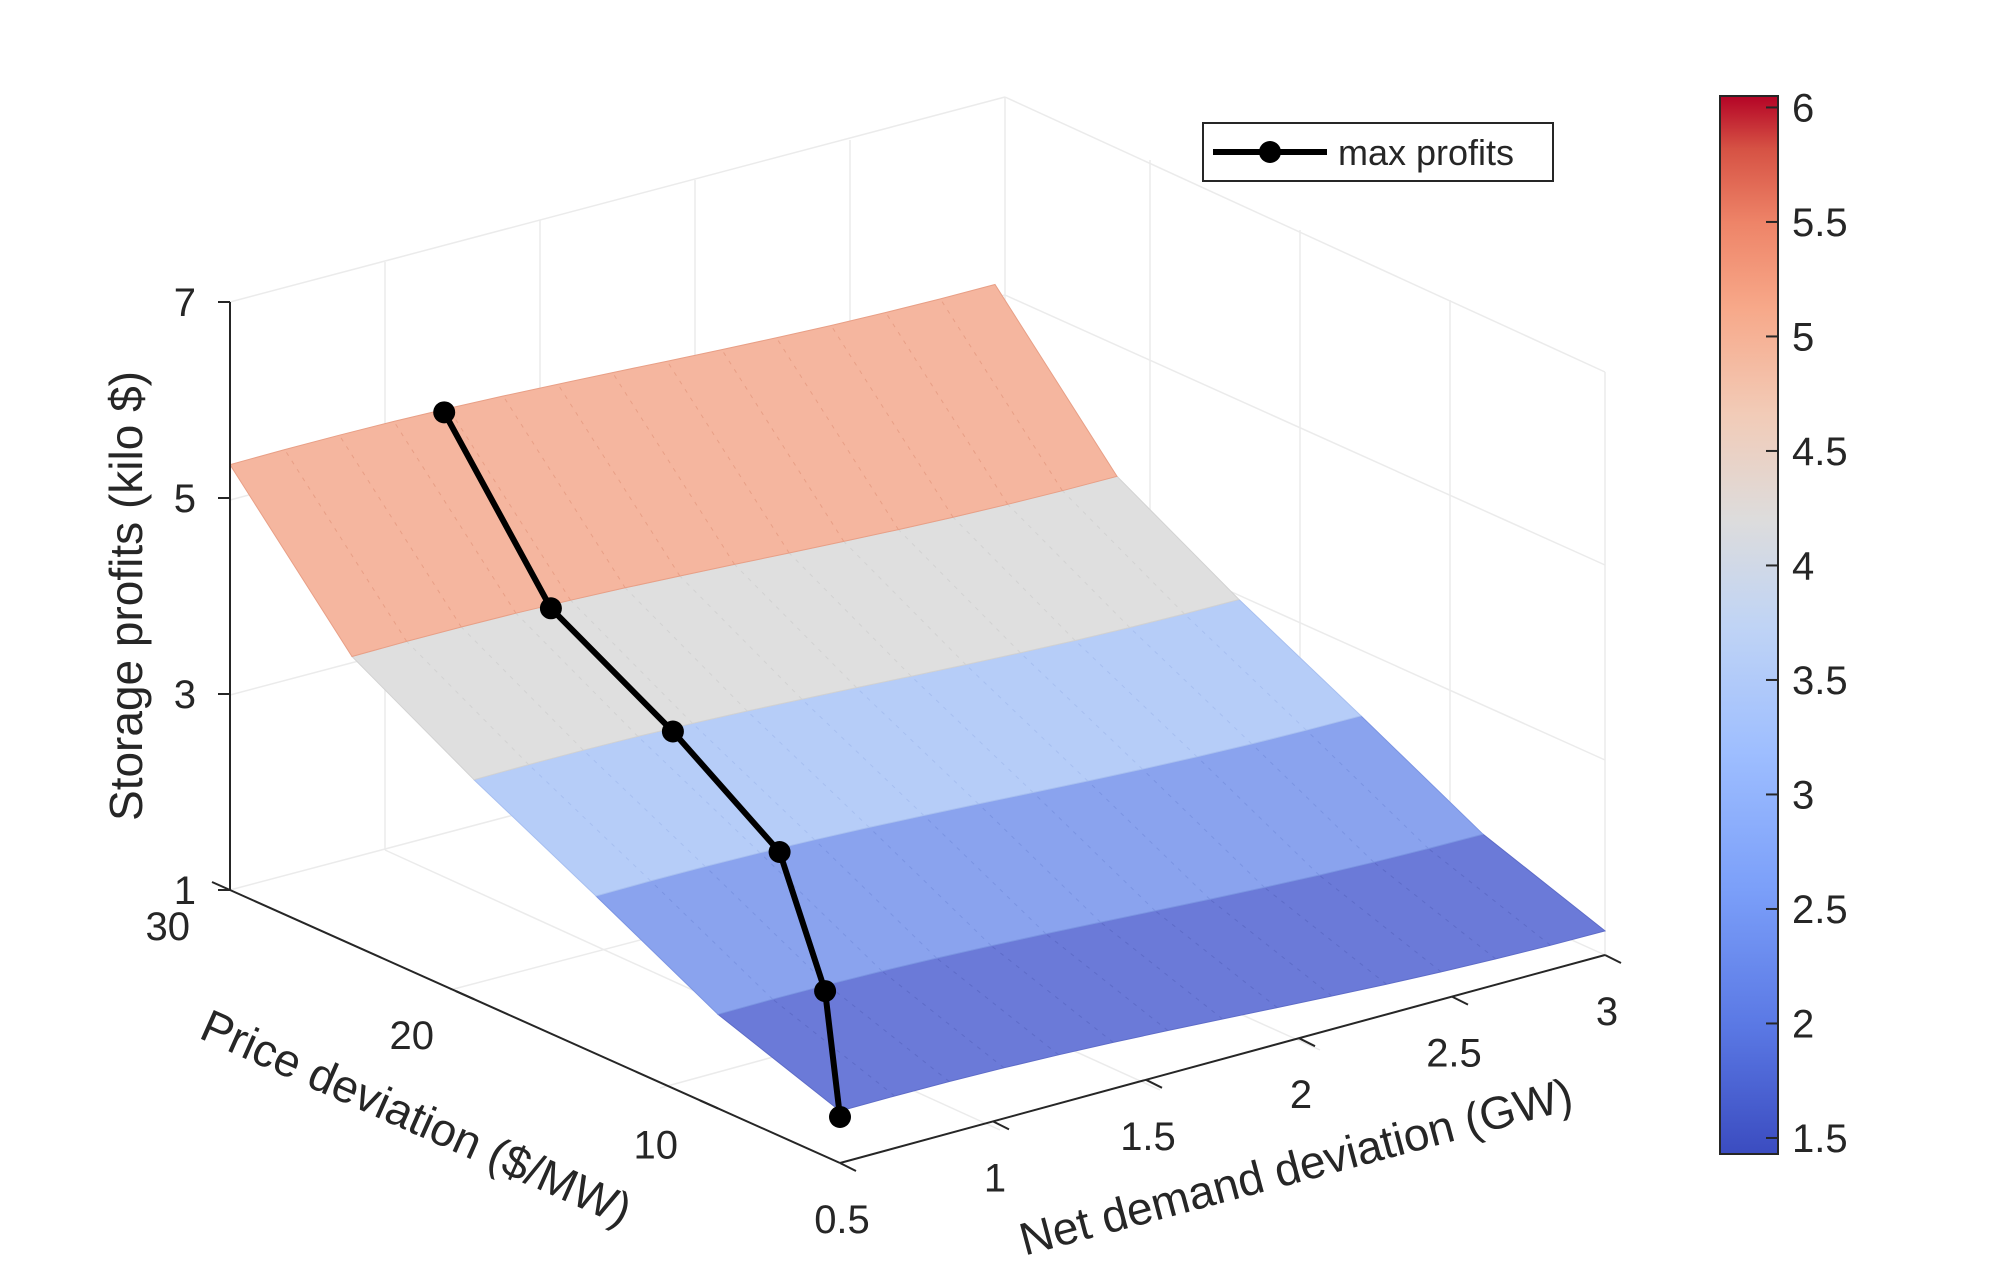 Image resolution: width=2000 pixels, height=1287 pixels. I want to click on colorbar-tick-label: 2, so click(1803, 1024).